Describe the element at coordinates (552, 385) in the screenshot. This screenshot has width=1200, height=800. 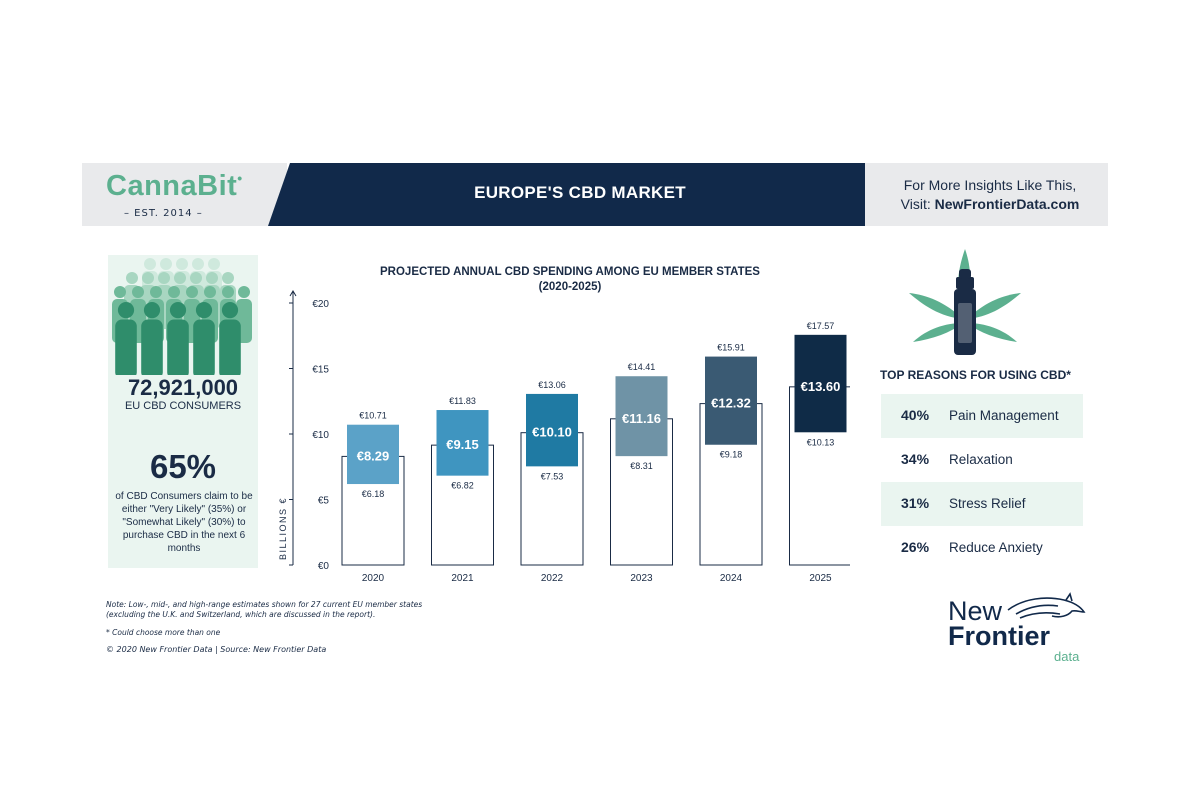
I see `bar-high-label: €13.06` at that location.